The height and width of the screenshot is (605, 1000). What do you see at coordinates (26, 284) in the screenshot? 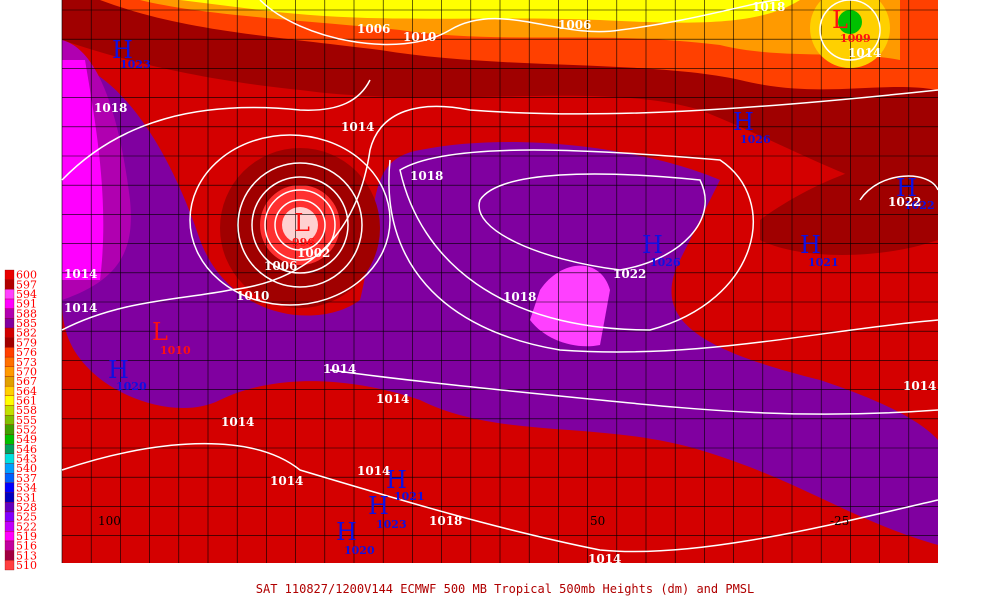
I see `legend-label: 597` at bounding box center [26, 284].